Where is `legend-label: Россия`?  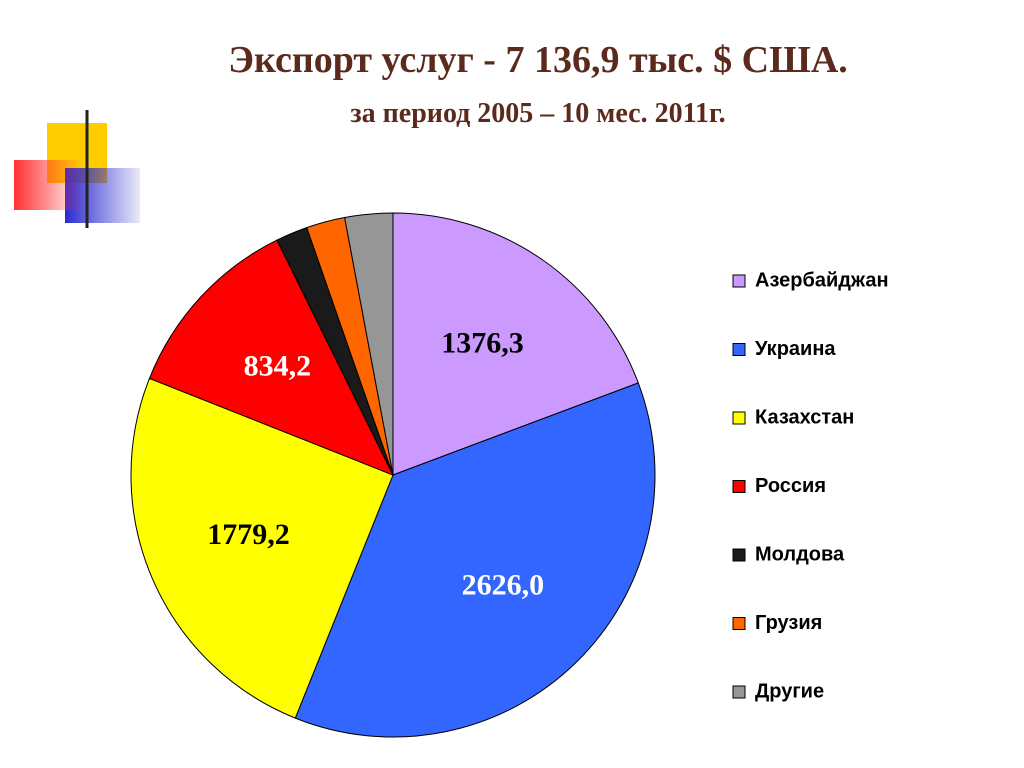
legend-label: Россия is located at coordinates (790, 486).